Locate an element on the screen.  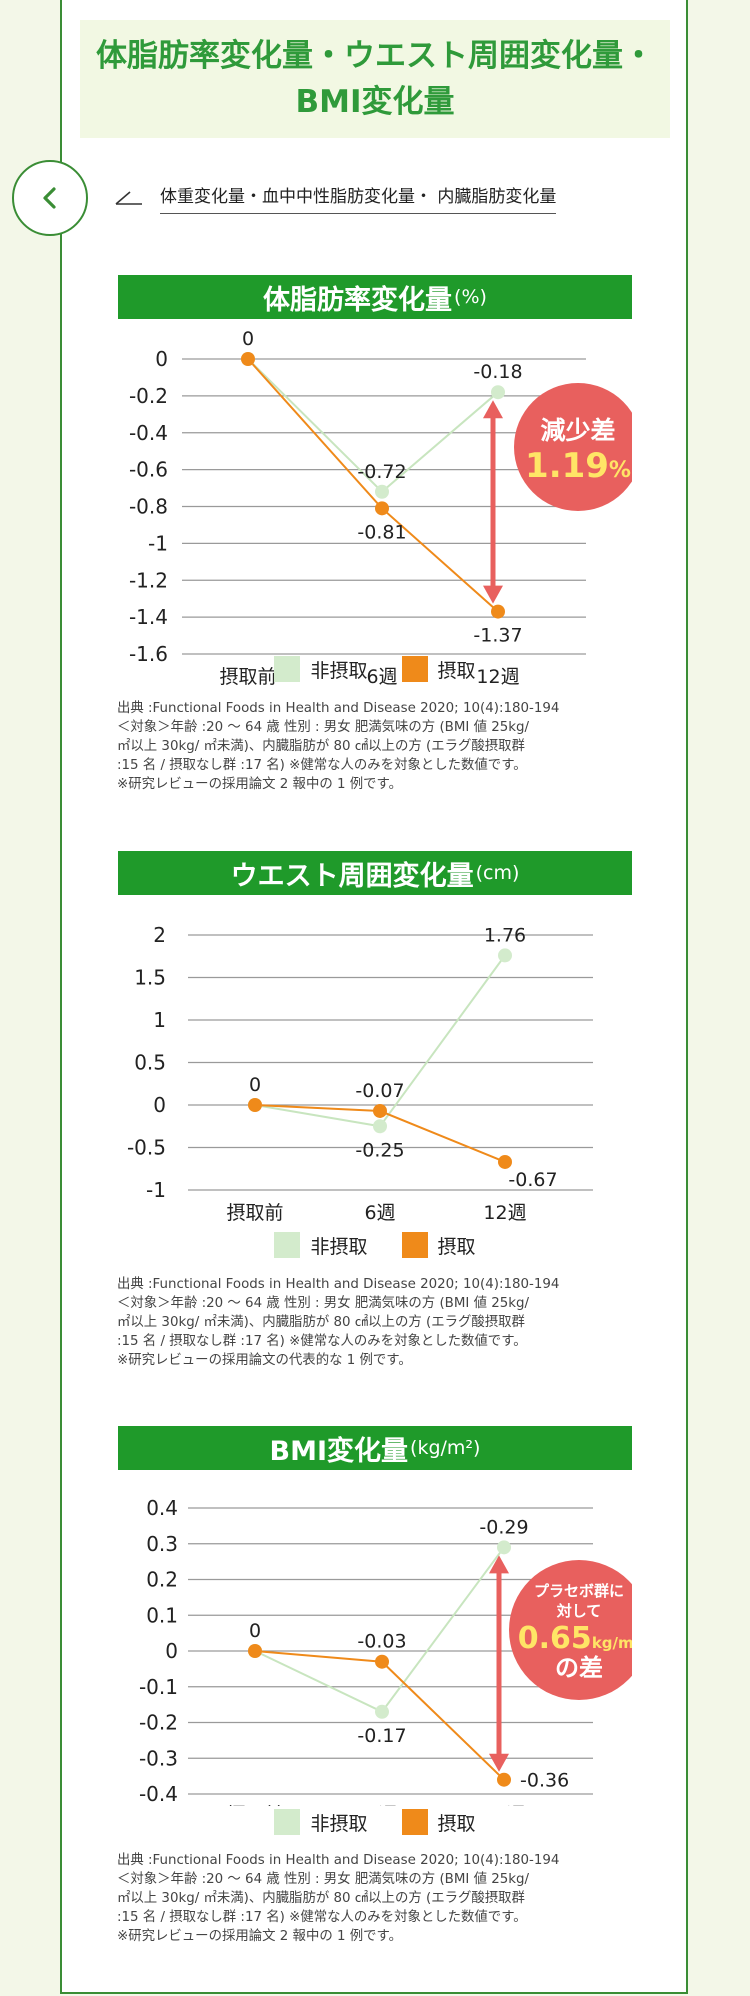
note-line: ※研究レビューの採用論文 2 報中の 1 例です。 is located at coordinates (259, 1936).